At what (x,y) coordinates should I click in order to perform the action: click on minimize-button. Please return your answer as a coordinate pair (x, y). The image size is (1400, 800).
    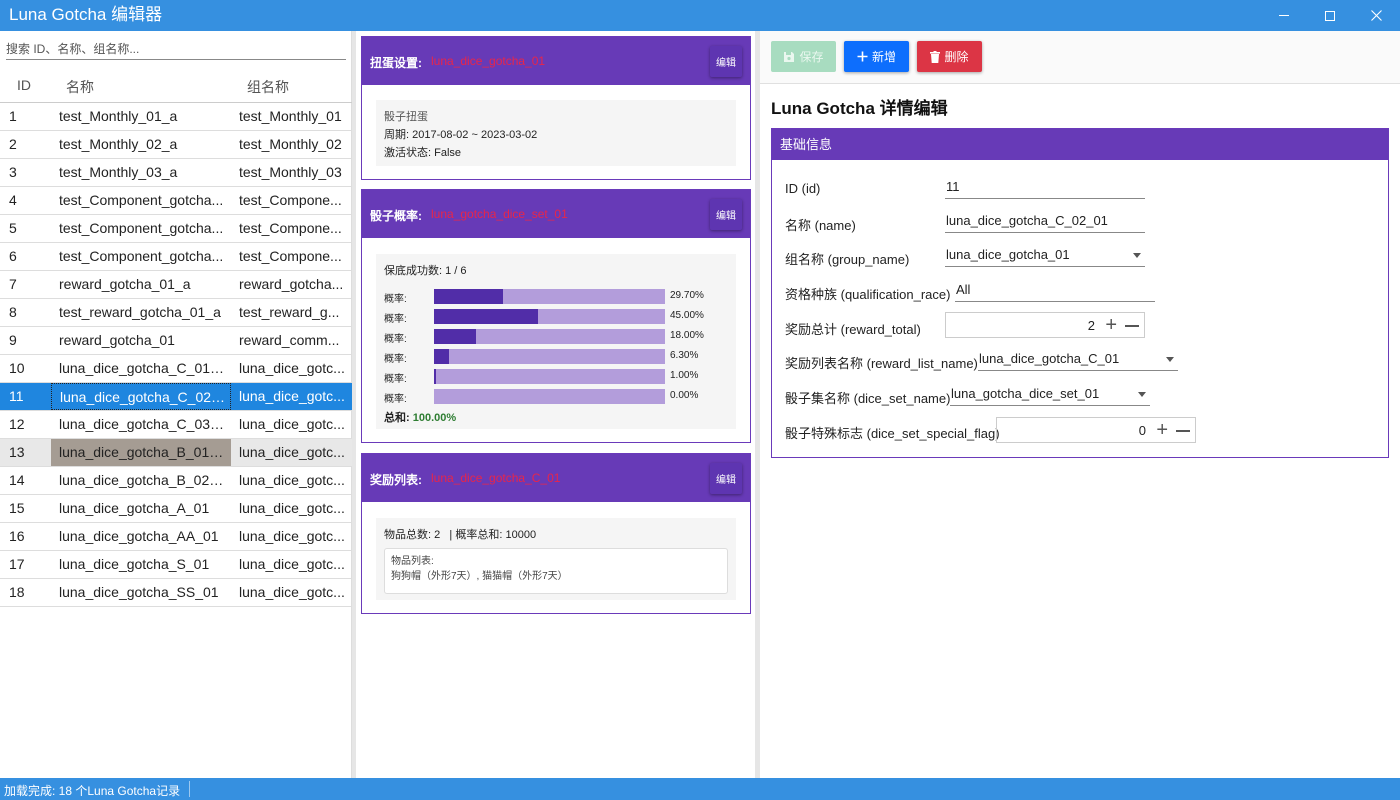
    Looking at the image, I should click on (1284, 15).